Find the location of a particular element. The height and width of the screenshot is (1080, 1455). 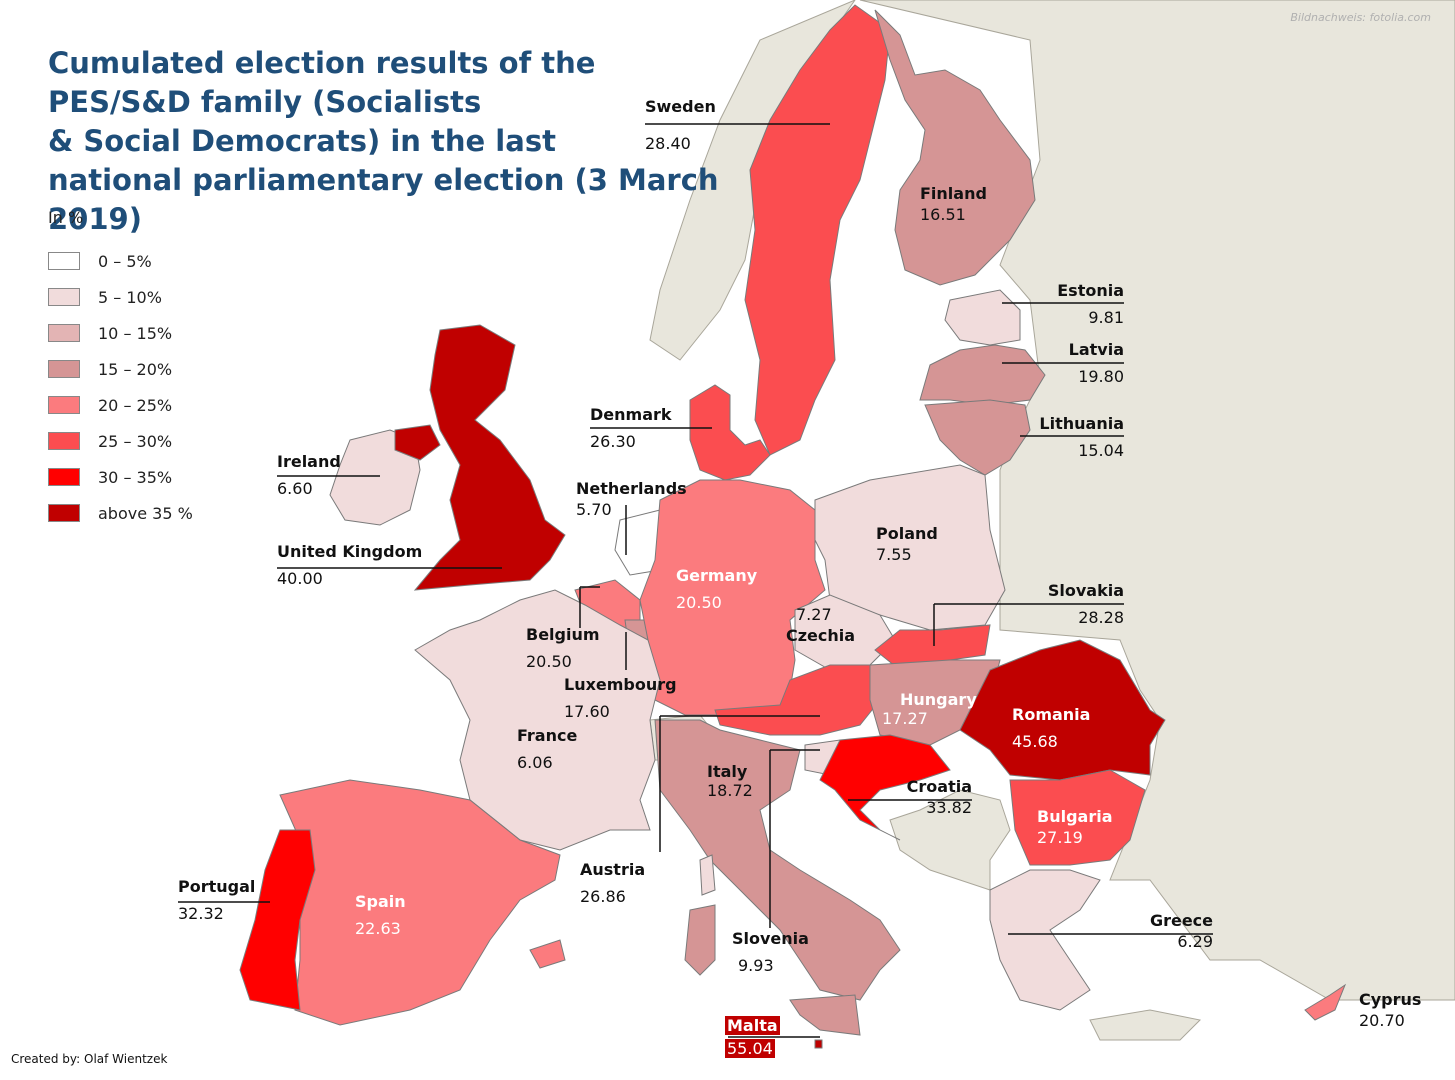

country-bulgaria is located at coordinates (1077, 817).